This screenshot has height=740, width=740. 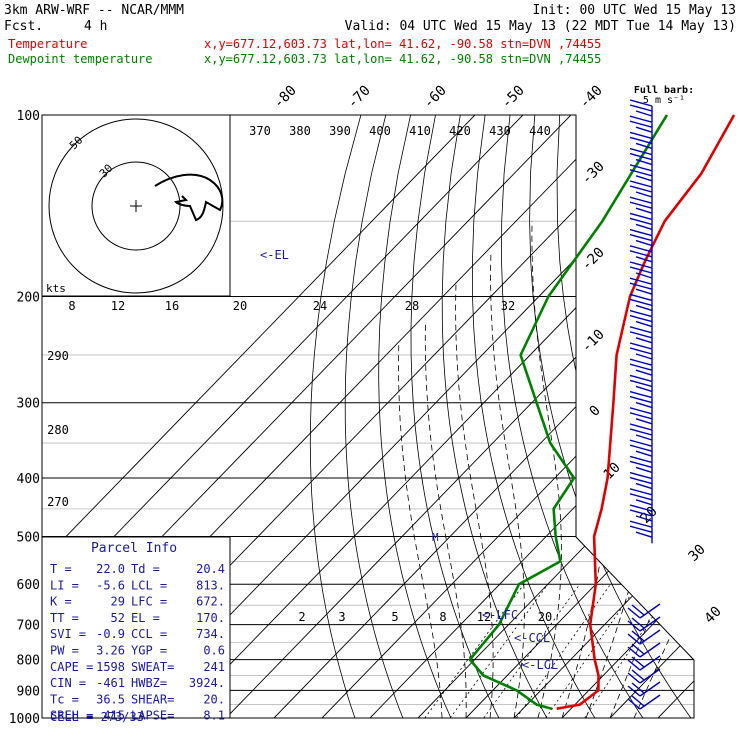 What do you see at coordinates (664, 100) in the screenshot?
I see `wind-key-line2: 5 m s⁻¹` at bounding box center [664, 100].